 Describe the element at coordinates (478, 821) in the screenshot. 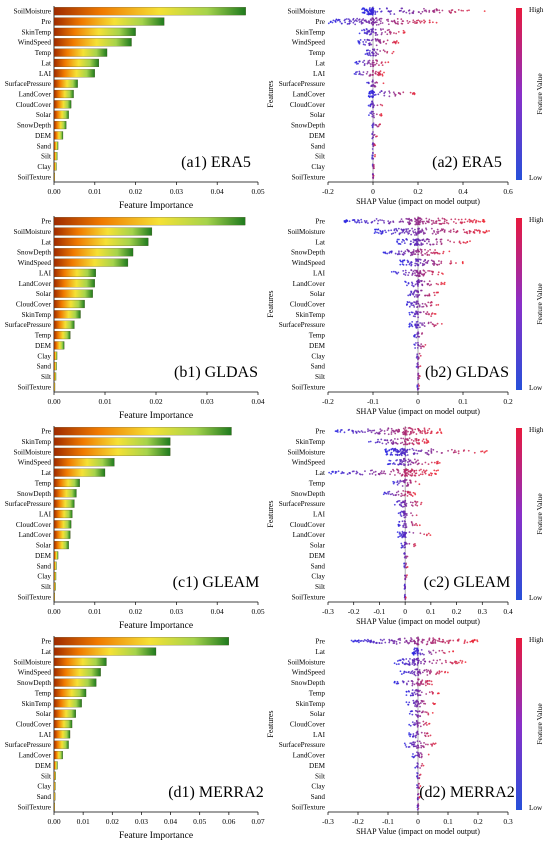

I see `x-tick-label: 0.2` at that location.